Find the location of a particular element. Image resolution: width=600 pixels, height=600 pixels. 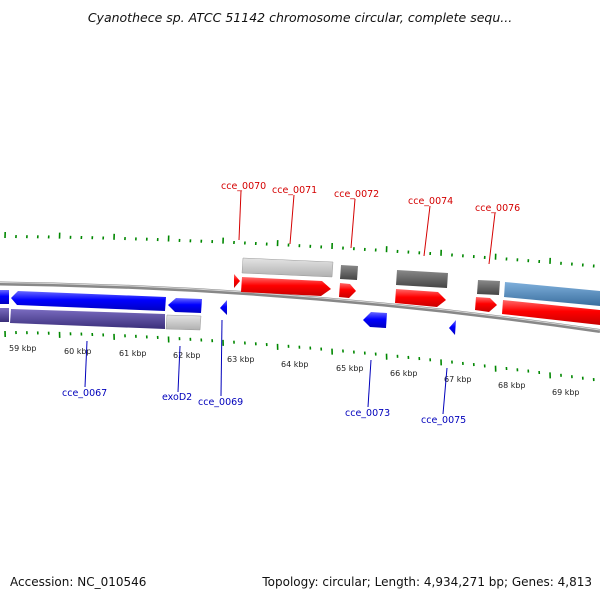

gene-blue-arrow is located at coordinates (4, 297).